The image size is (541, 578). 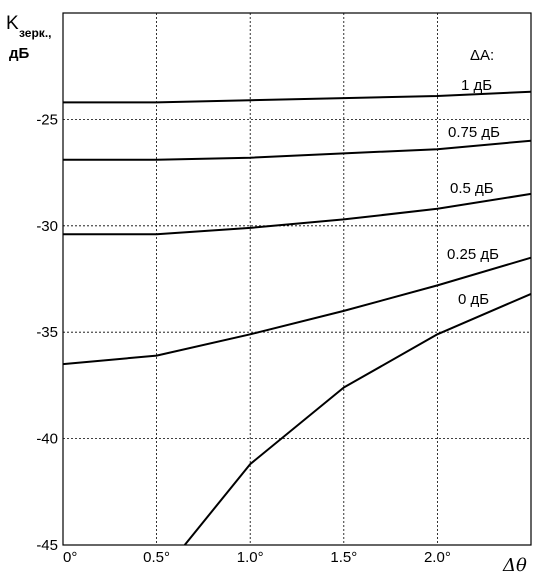 I want to click on series-labels: 1 дБ 0.75 дБ 0.5 дБ 0.25 дБ 0 дБ, so click(x=473, y=192).